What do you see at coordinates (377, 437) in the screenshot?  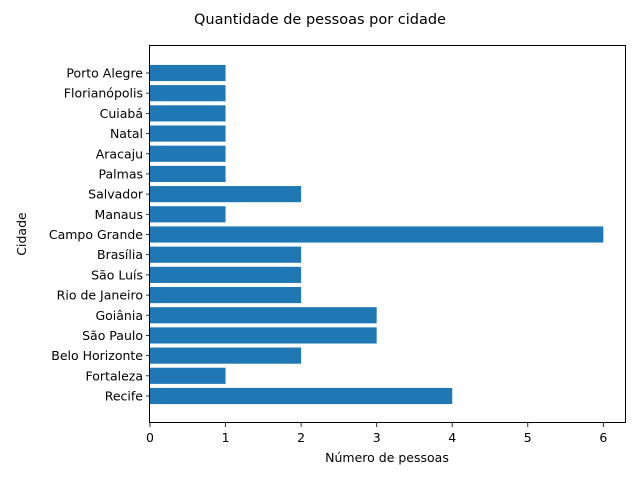 I see `x-tick-label: 3` at bounding box center [377, 437].